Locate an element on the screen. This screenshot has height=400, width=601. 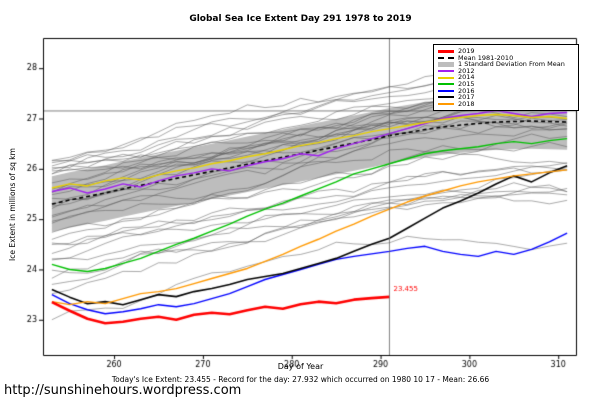
legend-label: 2019 is located at coordinates (466, 51).